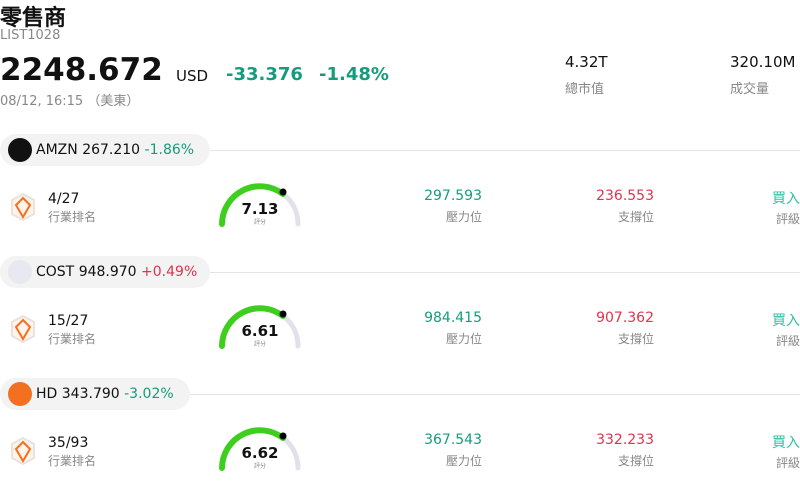 The width and height of the screenshot is (800, 488). I want to click on rank: 15/27, so click(68, 321).